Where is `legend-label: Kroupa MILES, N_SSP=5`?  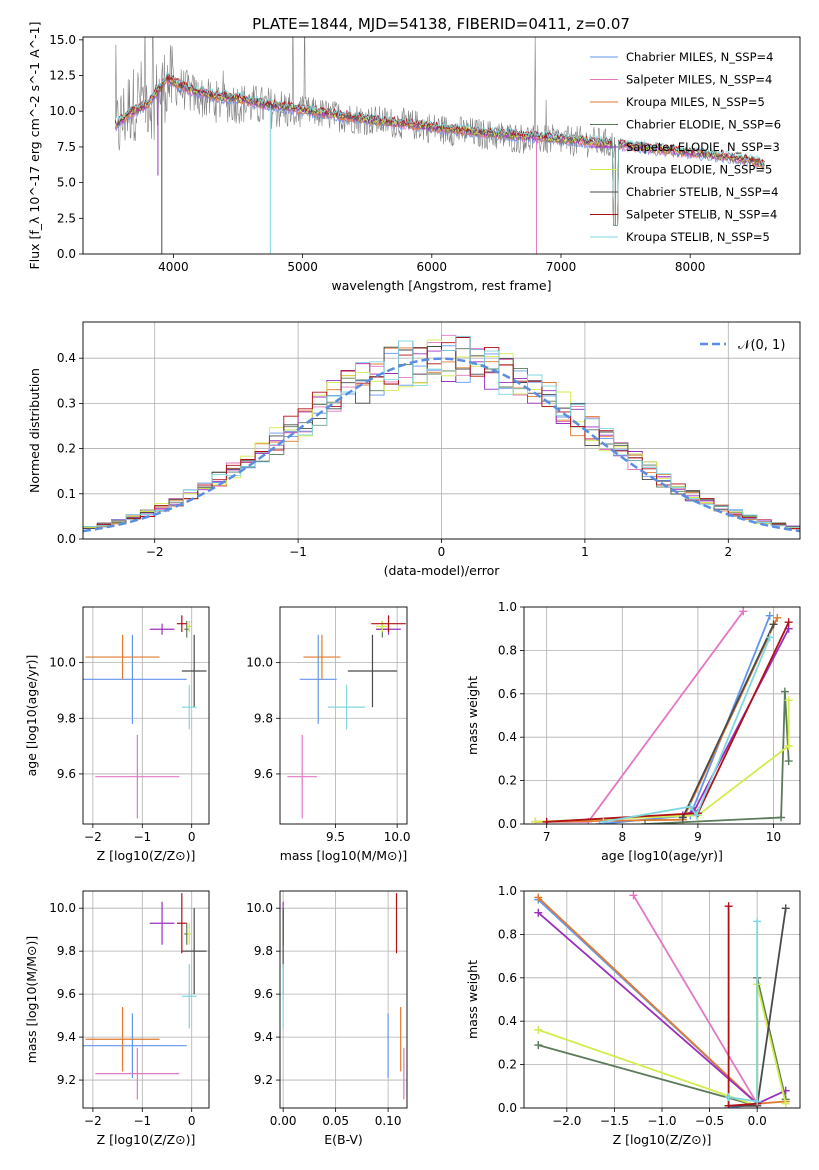 legend-label: Kroupa MILES, N_SSP=5 is located at coordinates (695, 102).